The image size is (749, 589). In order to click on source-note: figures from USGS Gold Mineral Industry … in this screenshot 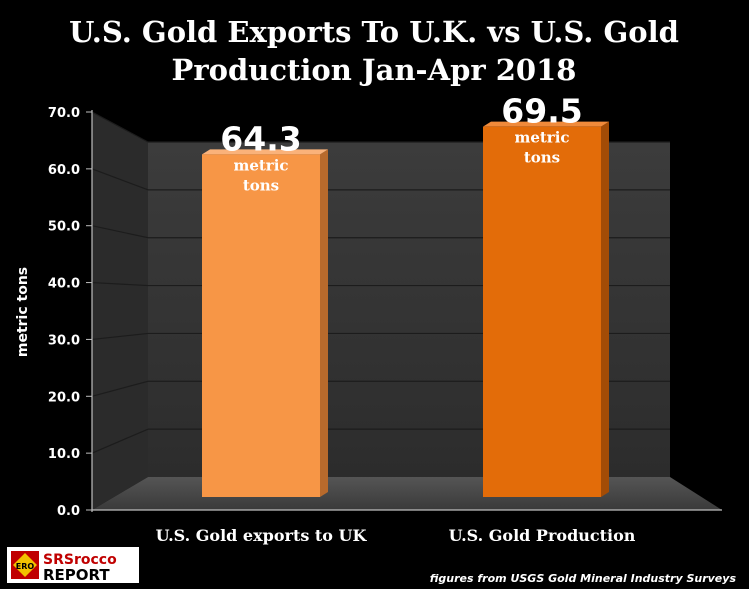, I will do `click(583, 578)`.